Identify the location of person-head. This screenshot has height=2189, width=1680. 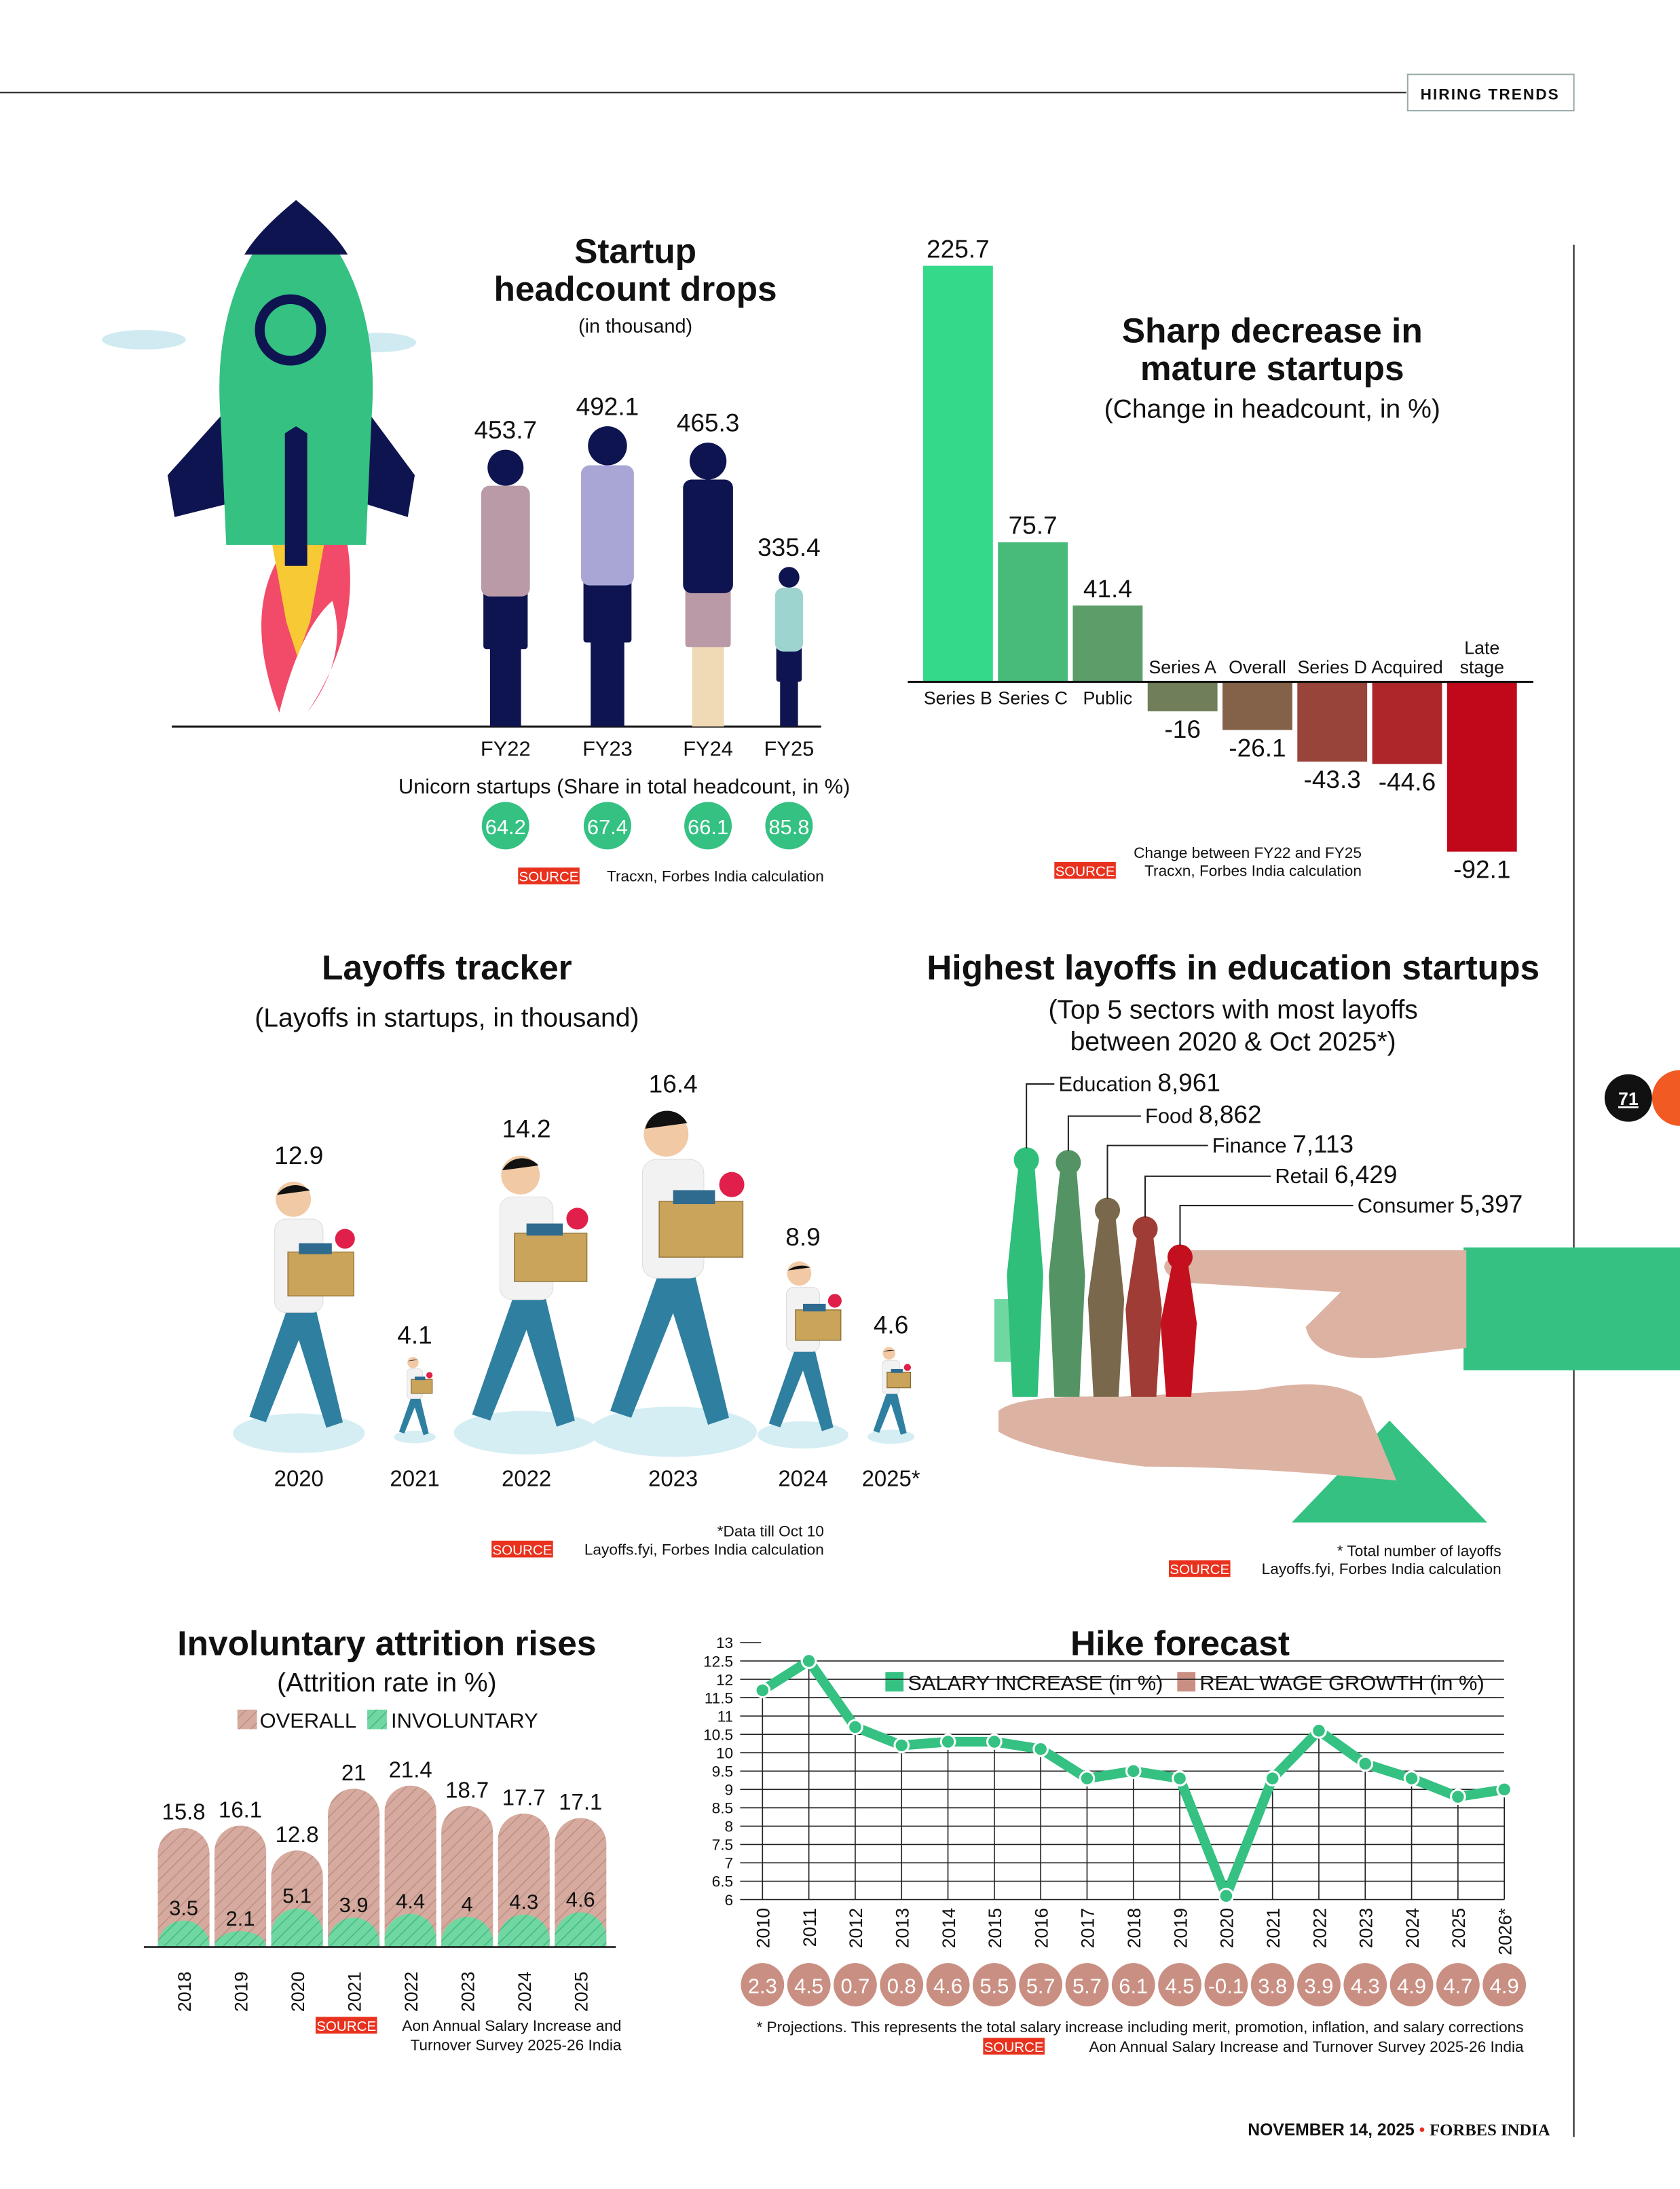
(506, 467).